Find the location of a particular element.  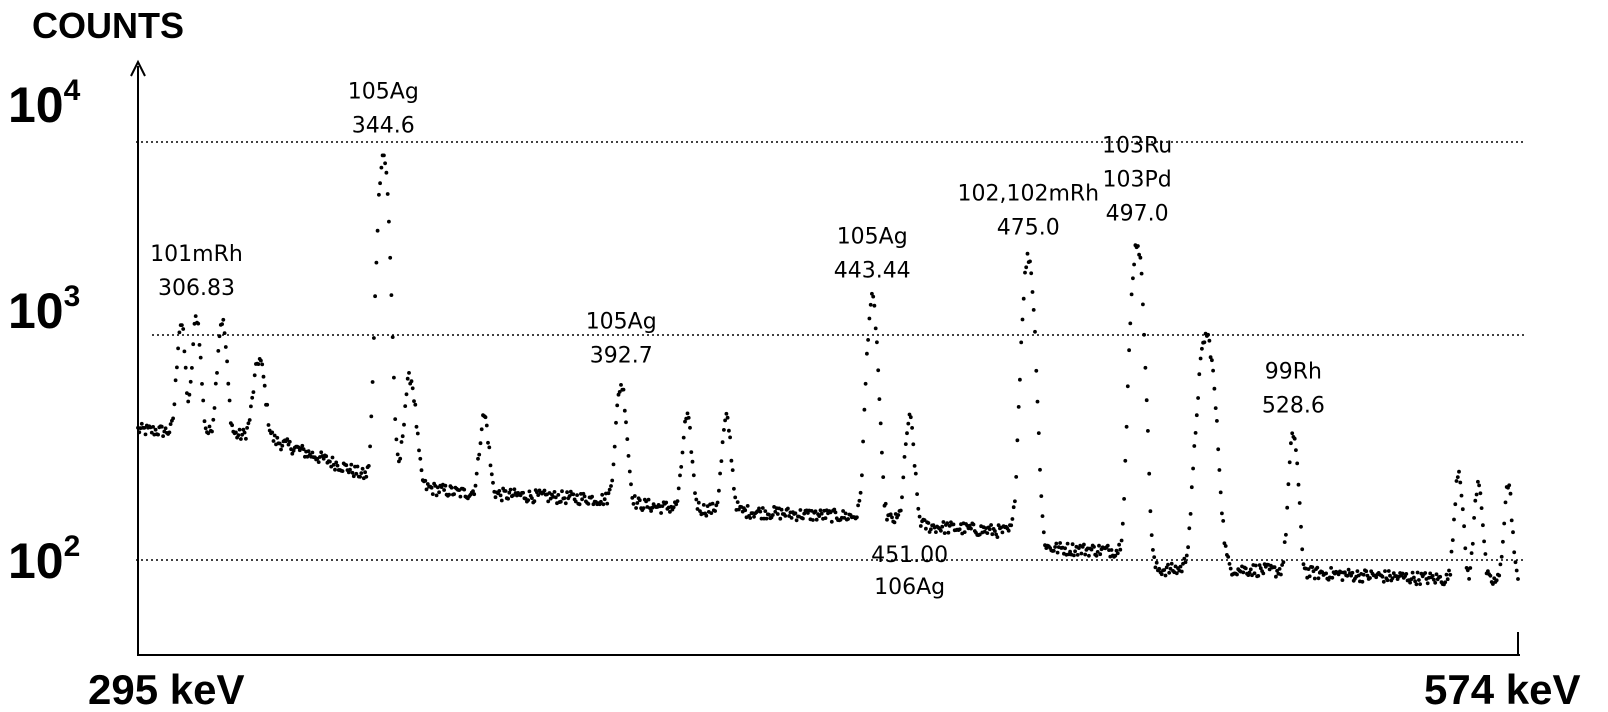

peak-nuclide-label: 101mRh is located at coordinates (196, 254).